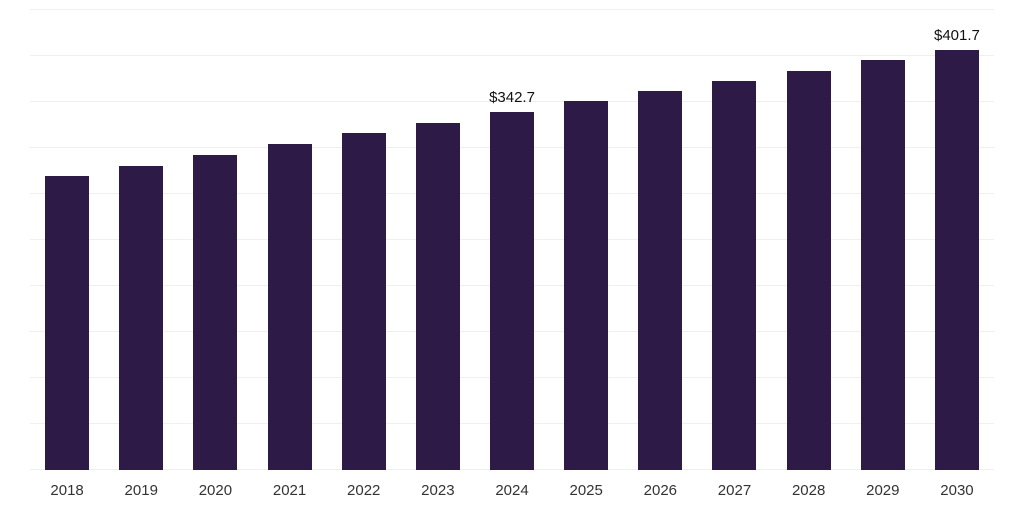  What do you see at coordinates (957, 490) in the screenshot?
I see `x-tick-label-2030: 2030` at bounding box center [957, 490].